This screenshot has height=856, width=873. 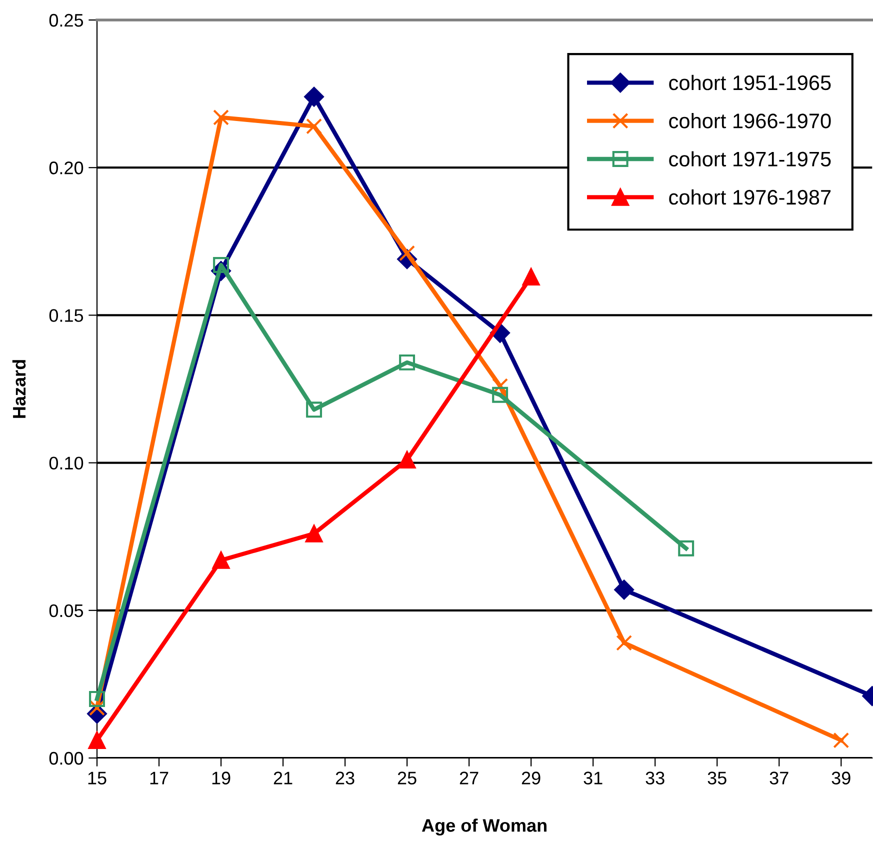 I want to click on legend-label: cohort 1971-1975, so click(x=750, y=159).